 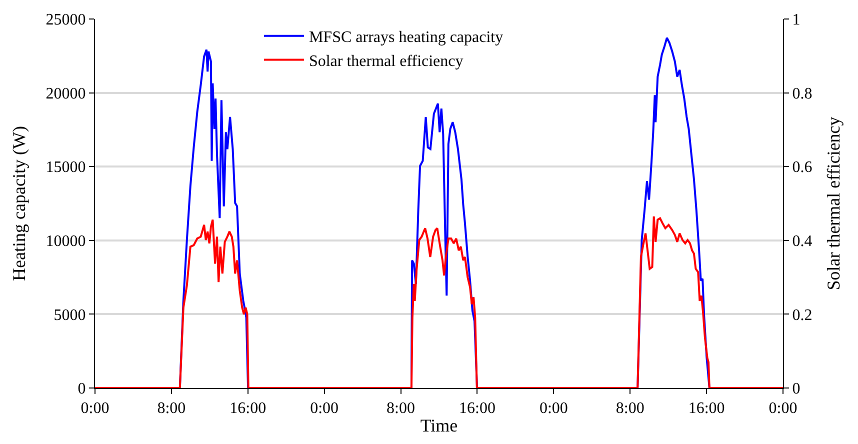 What do you see at coordinates (796, 389) in the screenshot?
I see `y2-tick-label: 0` at bounding box center [796, 389].